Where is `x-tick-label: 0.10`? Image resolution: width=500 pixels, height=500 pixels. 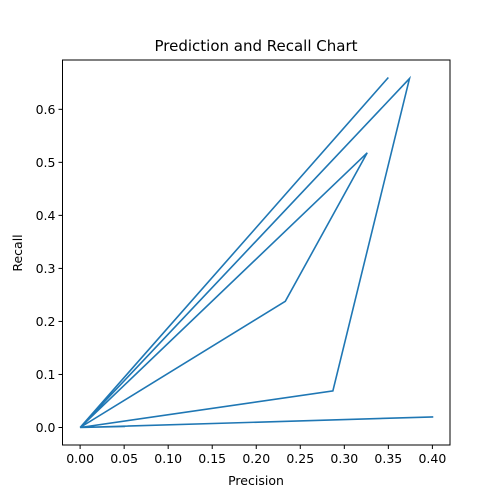 x-tick-label: 0.10 is located at coordinates (168, 458).